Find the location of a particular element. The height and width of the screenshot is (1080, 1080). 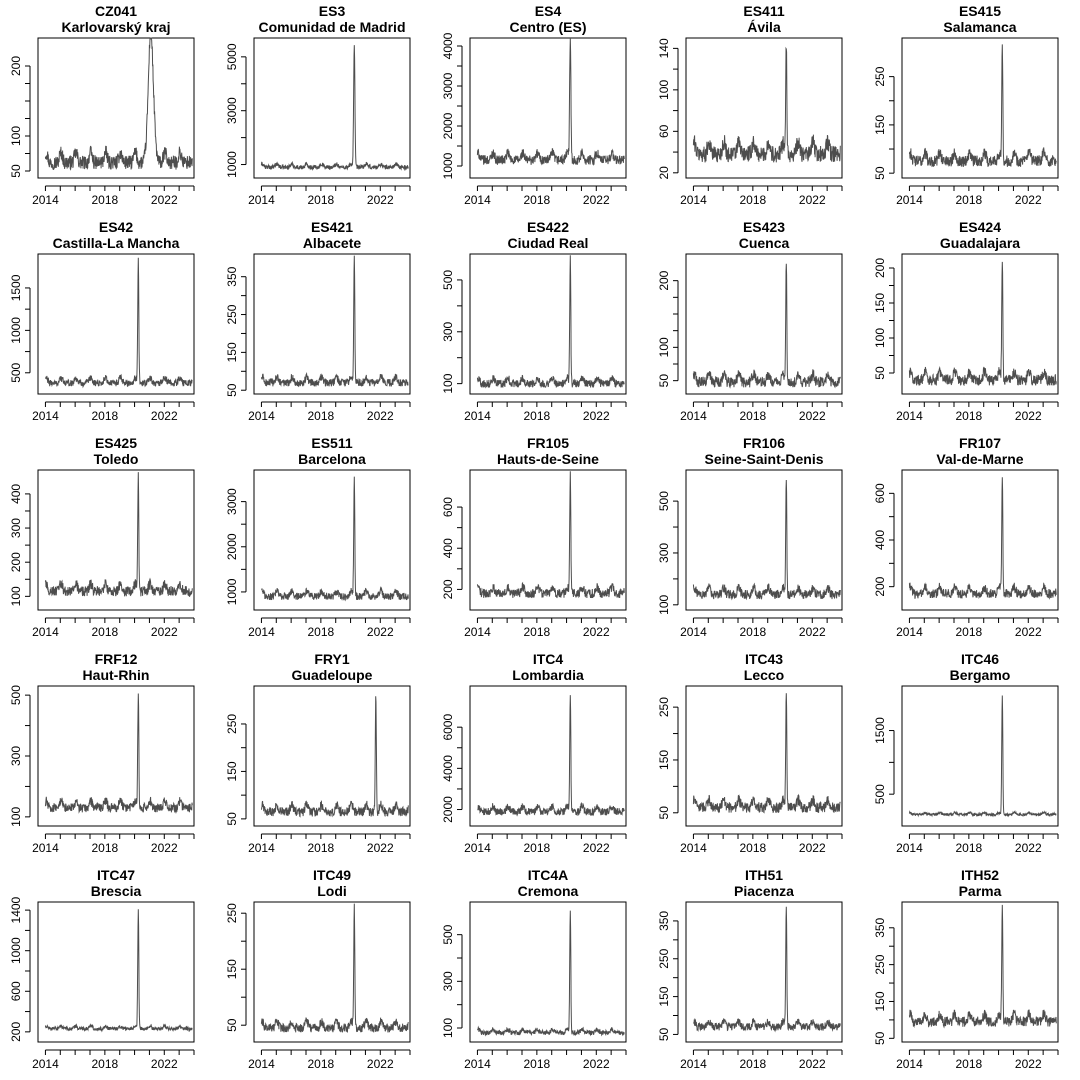

panel-subtitle: Barcelona is located at coordinates (332, 459).